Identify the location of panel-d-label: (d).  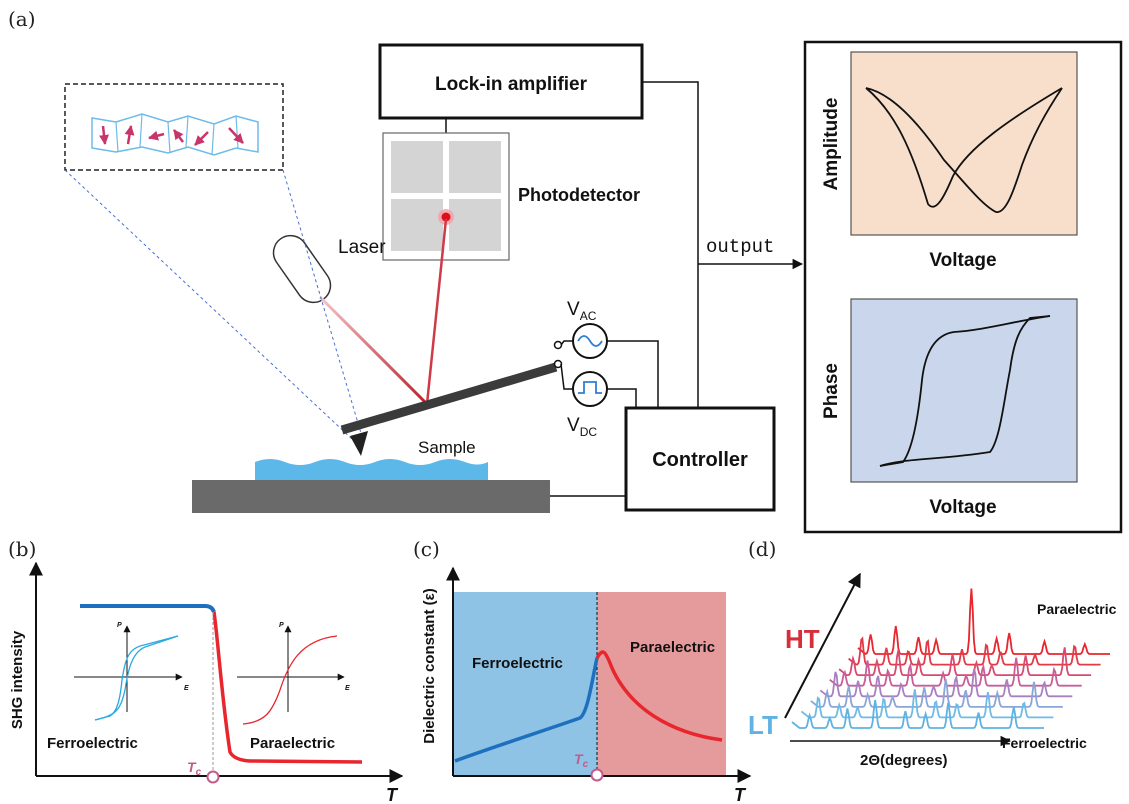
(762, 549).